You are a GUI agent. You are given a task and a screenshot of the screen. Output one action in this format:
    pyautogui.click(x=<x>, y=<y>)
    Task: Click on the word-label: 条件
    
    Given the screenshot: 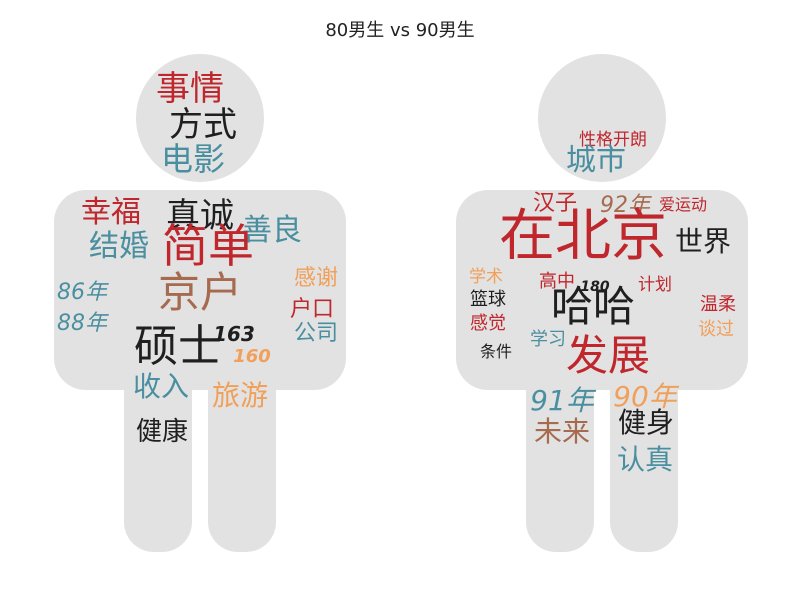 What is the action you would take?
    pyautogui.click(x=496, y=351)
    